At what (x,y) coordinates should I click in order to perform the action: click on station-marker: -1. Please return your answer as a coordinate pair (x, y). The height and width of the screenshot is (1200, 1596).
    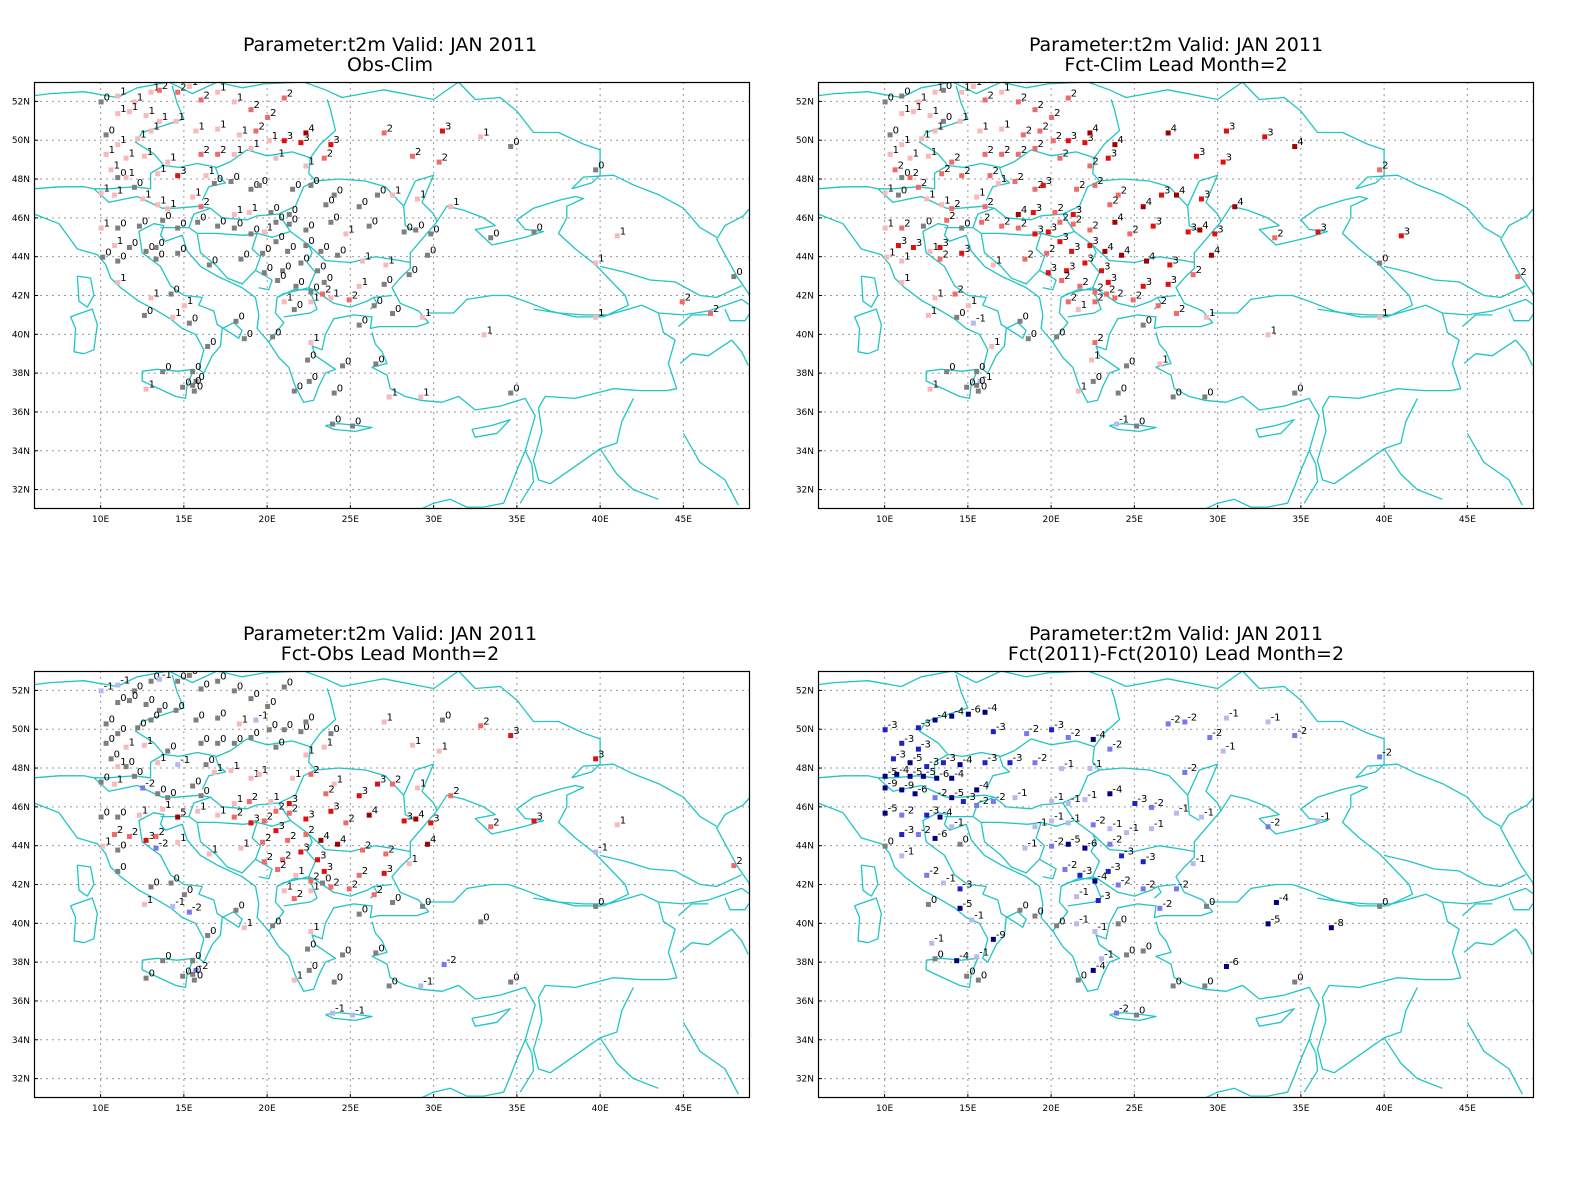
    Looking at the image, I should click on (1081, 920).